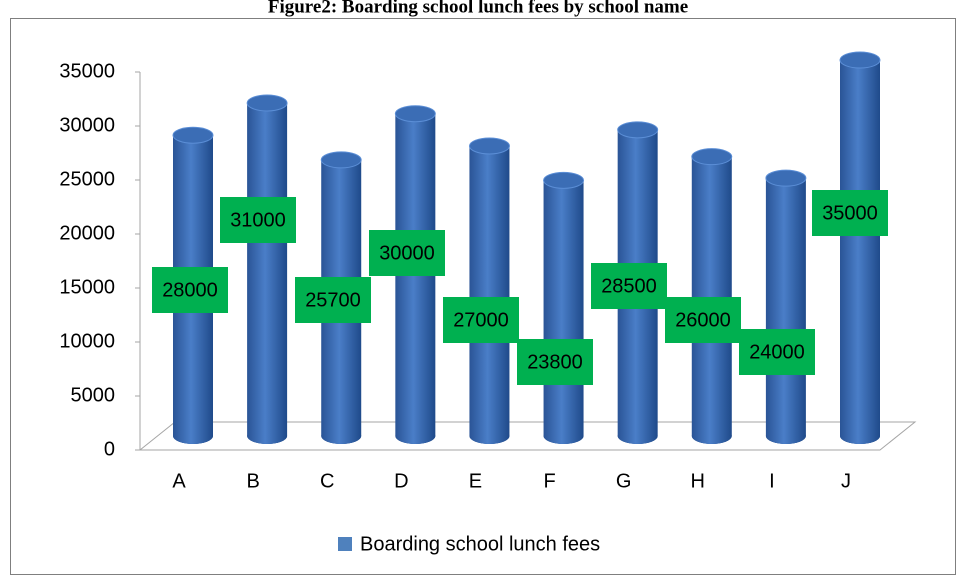 This screenshot has width=957, height=576. Describe the element at coordinates (327, 481) in the screenshot. I see `x-tick-label: C` at that location.